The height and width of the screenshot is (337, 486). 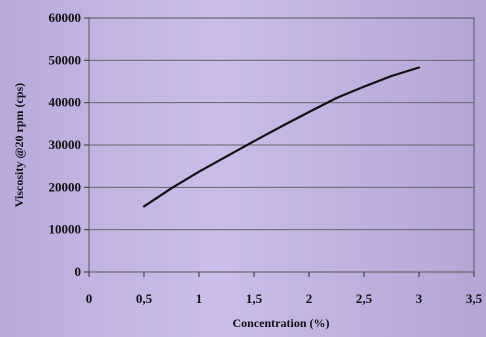 I want to click on x-tick-labels: 0 0,5 1 1,5 2 2,5 3 3,5, so click(x=284, y=289).